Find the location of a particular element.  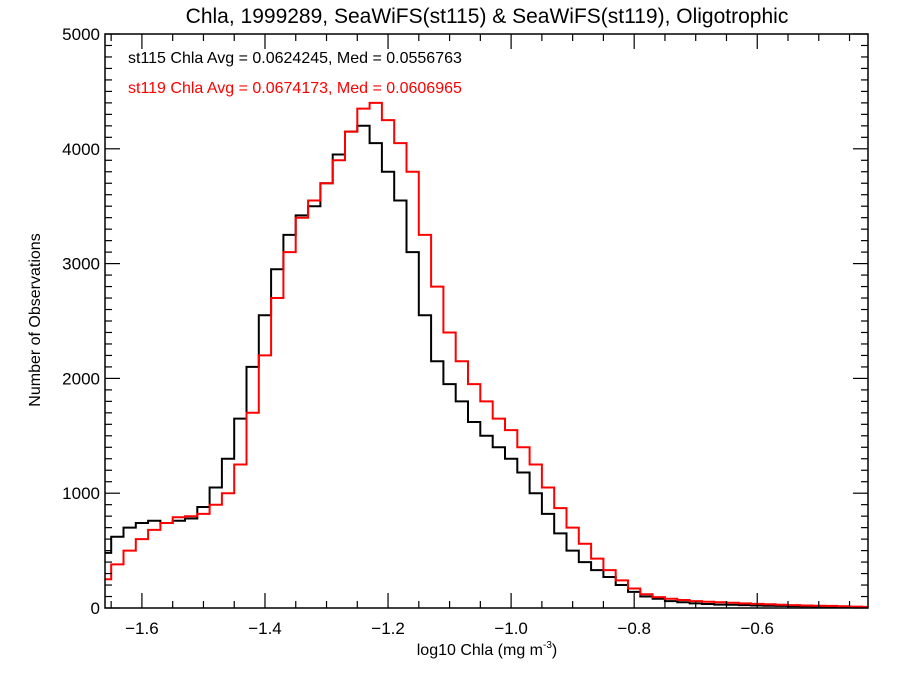

y-tick-label: 5000 is located at coordinates (81, 34).